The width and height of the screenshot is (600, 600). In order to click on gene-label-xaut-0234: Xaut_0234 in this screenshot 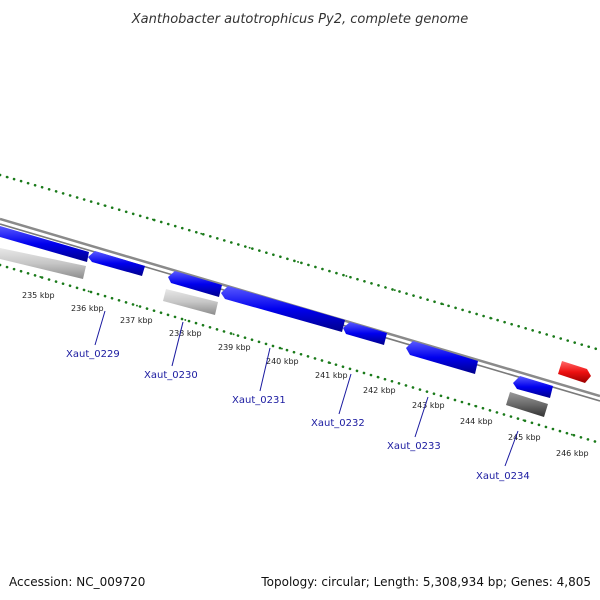, I will do `click(503, 476)`.